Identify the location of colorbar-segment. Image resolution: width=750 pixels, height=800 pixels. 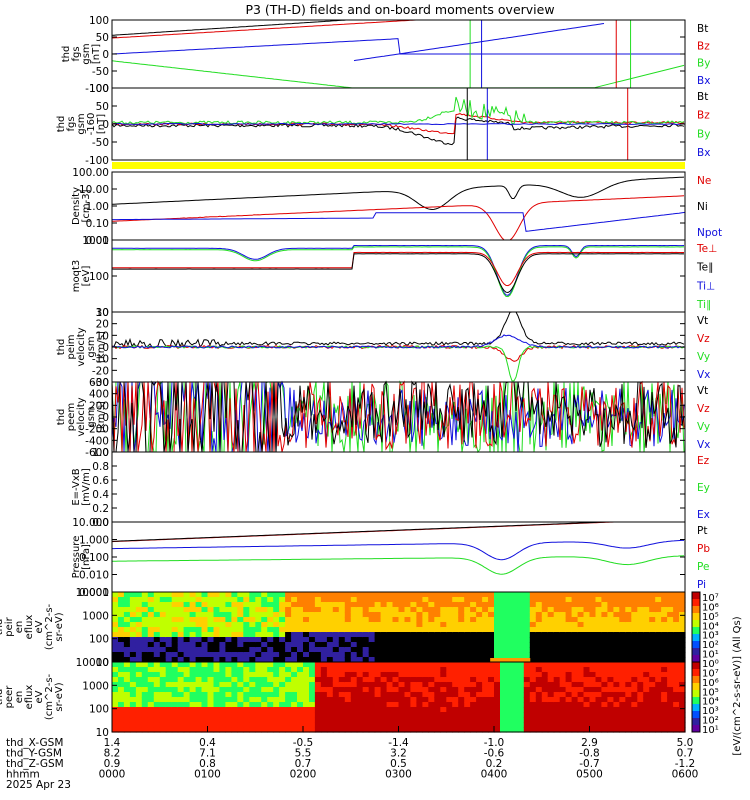
(696, 603).